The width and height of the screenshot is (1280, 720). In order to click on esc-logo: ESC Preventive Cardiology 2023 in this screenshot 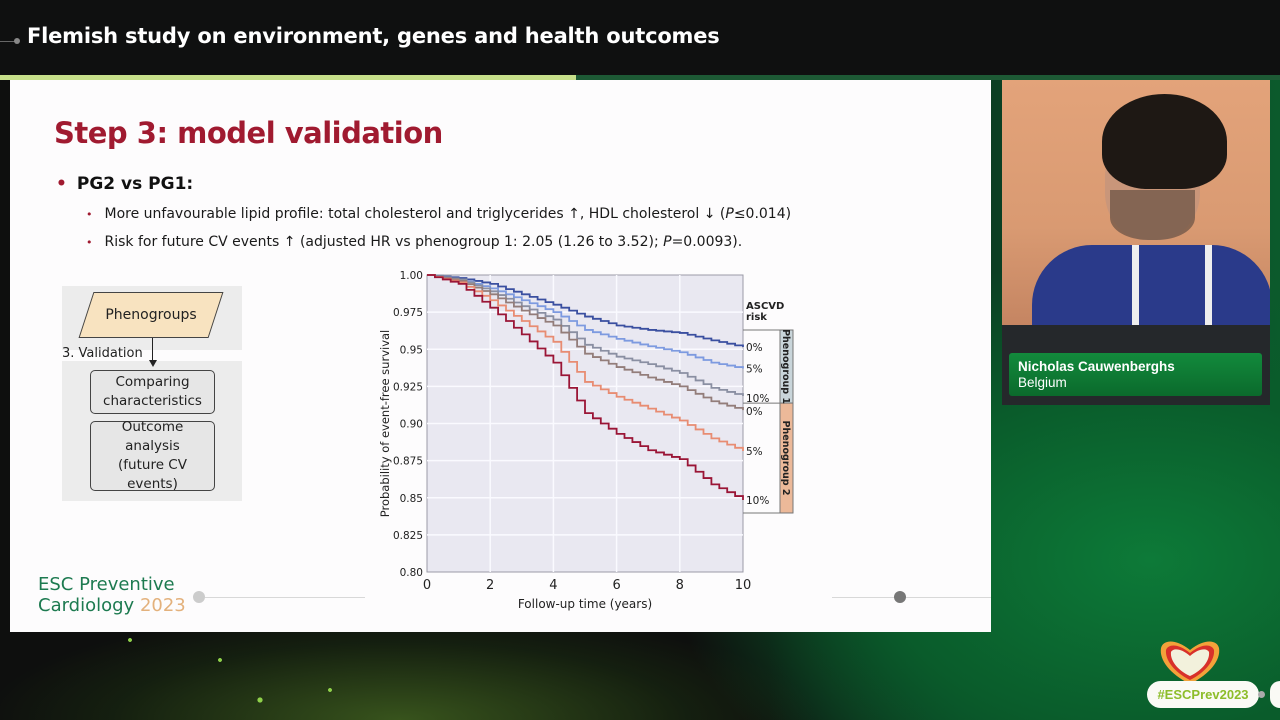, I will do `click(112, 595)`.